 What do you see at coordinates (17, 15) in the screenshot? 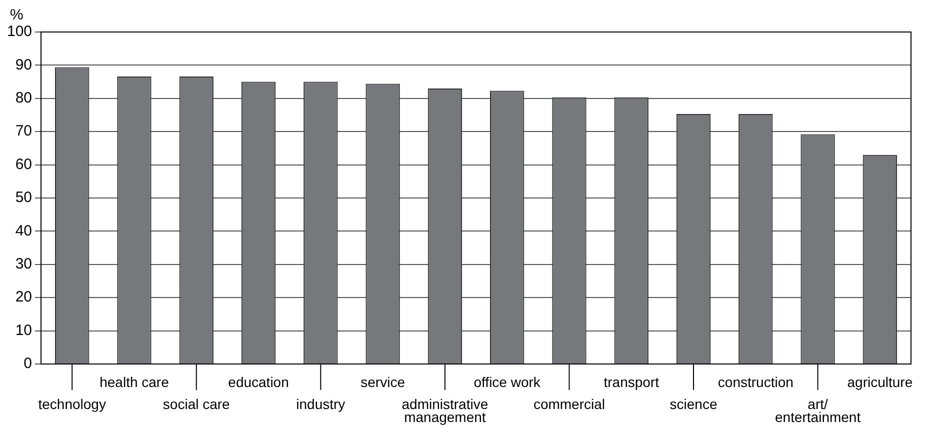
I see `y-axis-title: %` at bounding box center [17, 15].